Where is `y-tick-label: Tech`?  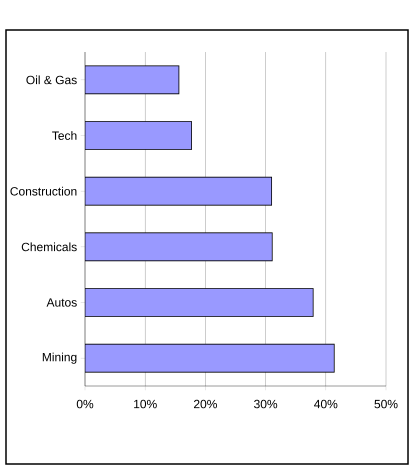
y-tick-label: Tech is located at coordinates (64, 135).